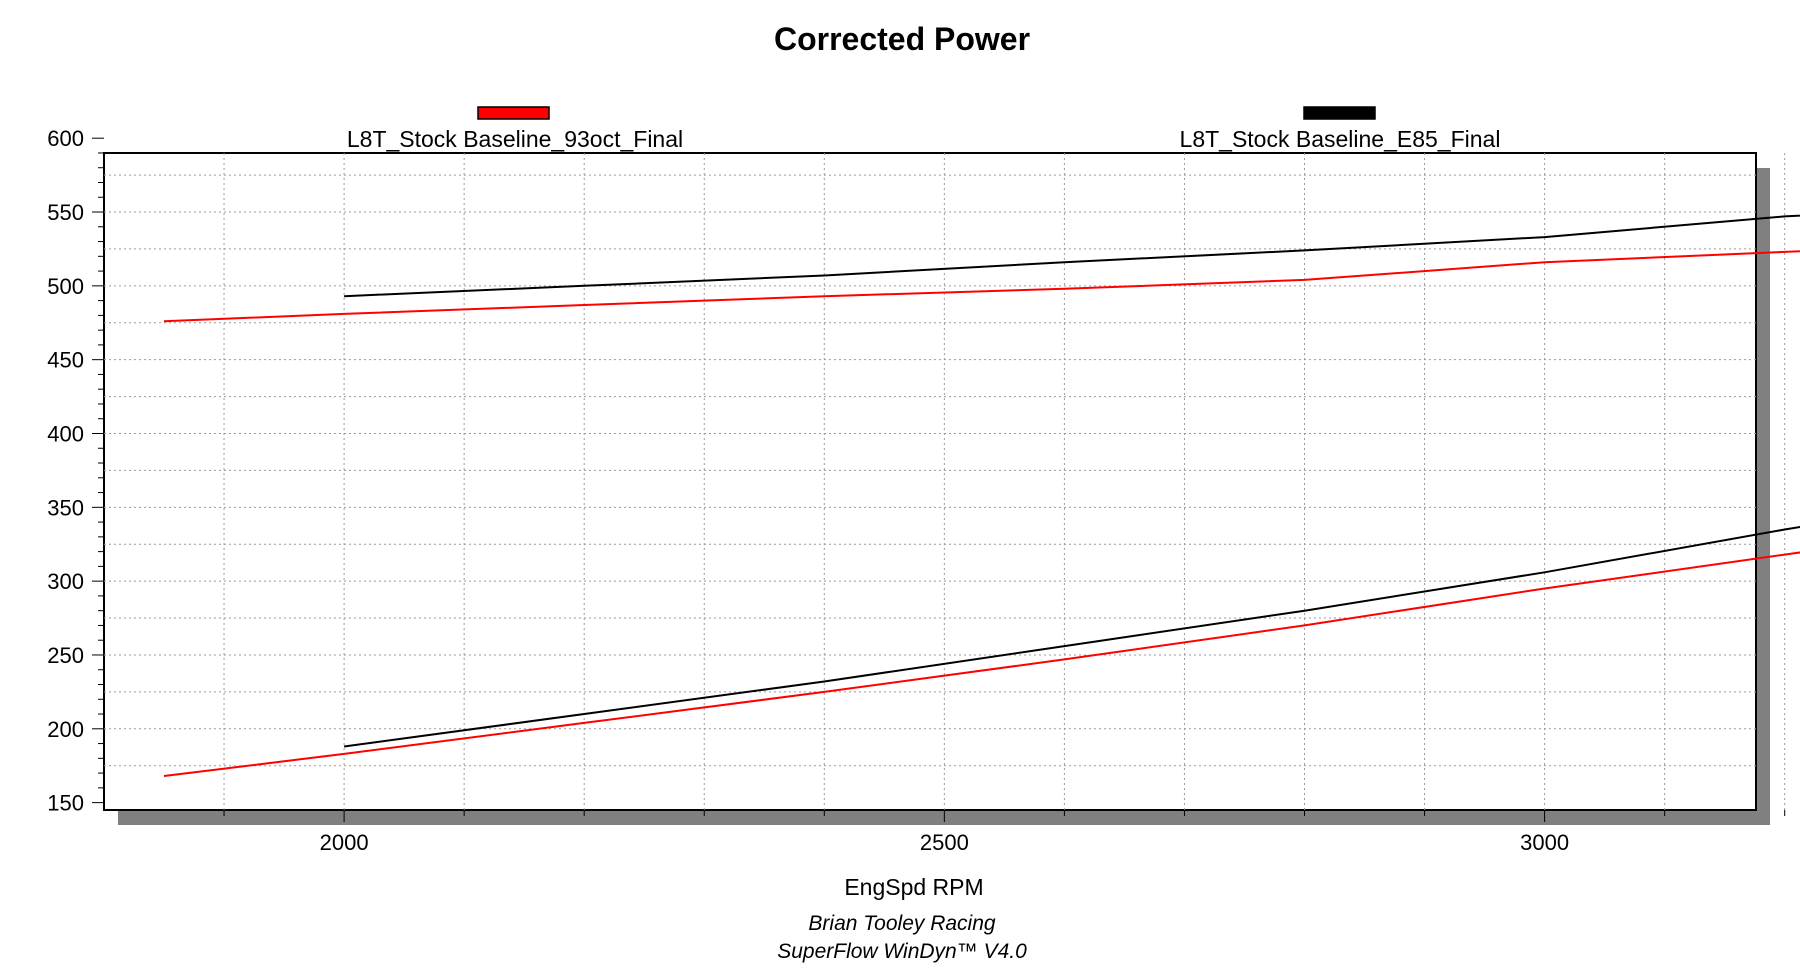  I want to click on legend-label-93oct: L8T_Stock Baseline_93oct_Final, so click(515, 139).